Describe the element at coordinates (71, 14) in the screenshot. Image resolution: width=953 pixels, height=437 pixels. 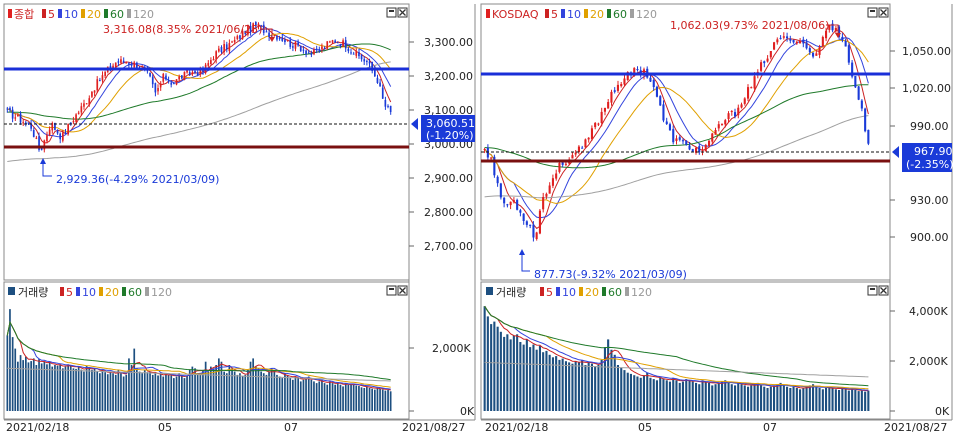
I see `kospi-legend-ma10: 10` at that location.